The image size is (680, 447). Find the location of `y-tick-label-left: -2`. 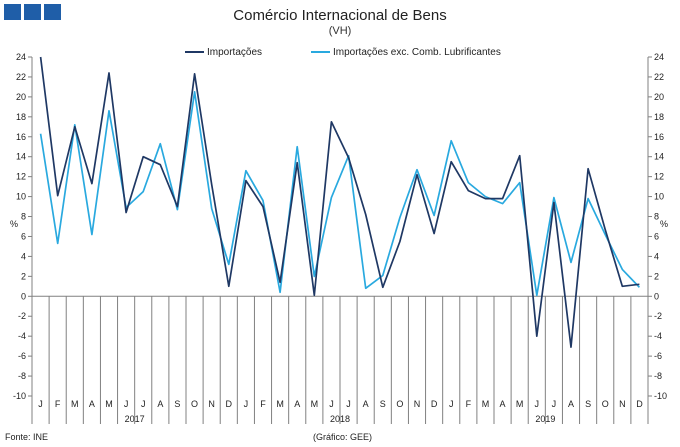

y-tick-label-left: -2 is located at coordinates (22, 316).